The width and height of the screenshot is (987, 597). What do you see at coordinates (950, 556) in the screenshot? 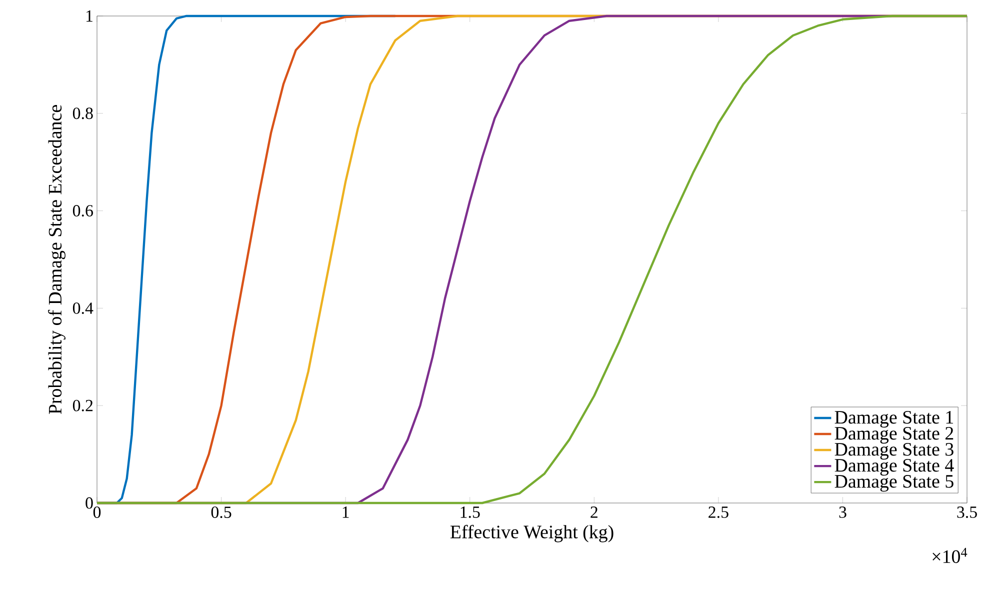
I see `text: ×10$^{4}$` at bounding box center [950, 556].